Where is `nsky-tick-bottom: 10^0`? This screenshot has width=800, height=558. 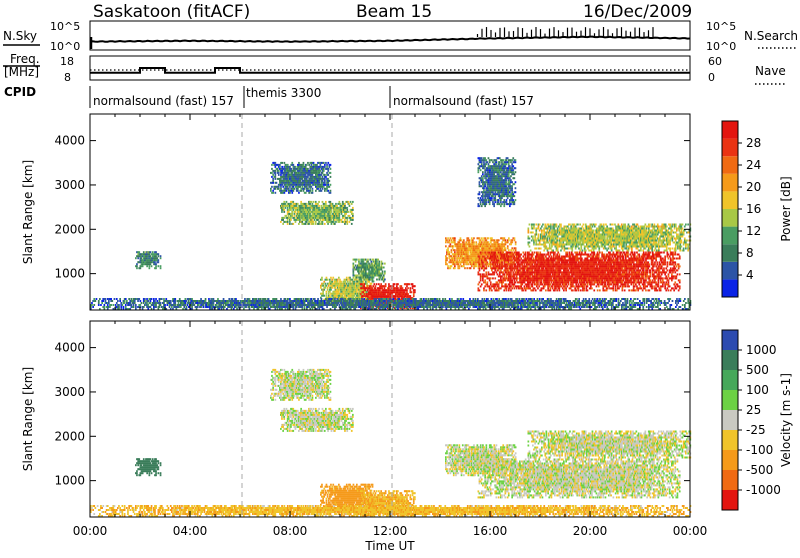
nsky-tick-bottom: 10^0 is located at coordinates (65, 46).